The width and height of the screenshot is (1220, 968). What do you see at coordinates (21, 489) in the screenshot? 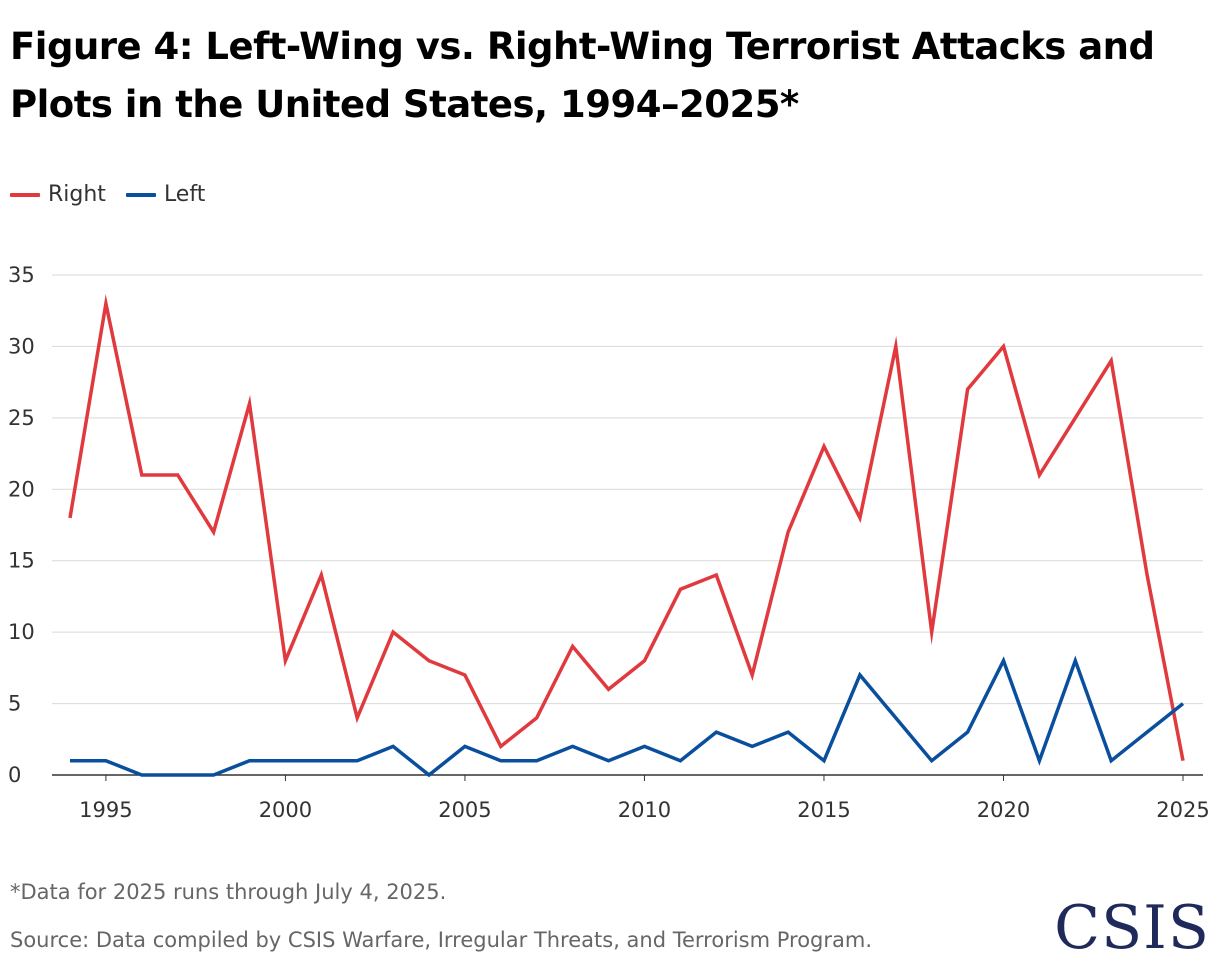
I see `y-tick-label: 20` at bounding box center [21, 489].